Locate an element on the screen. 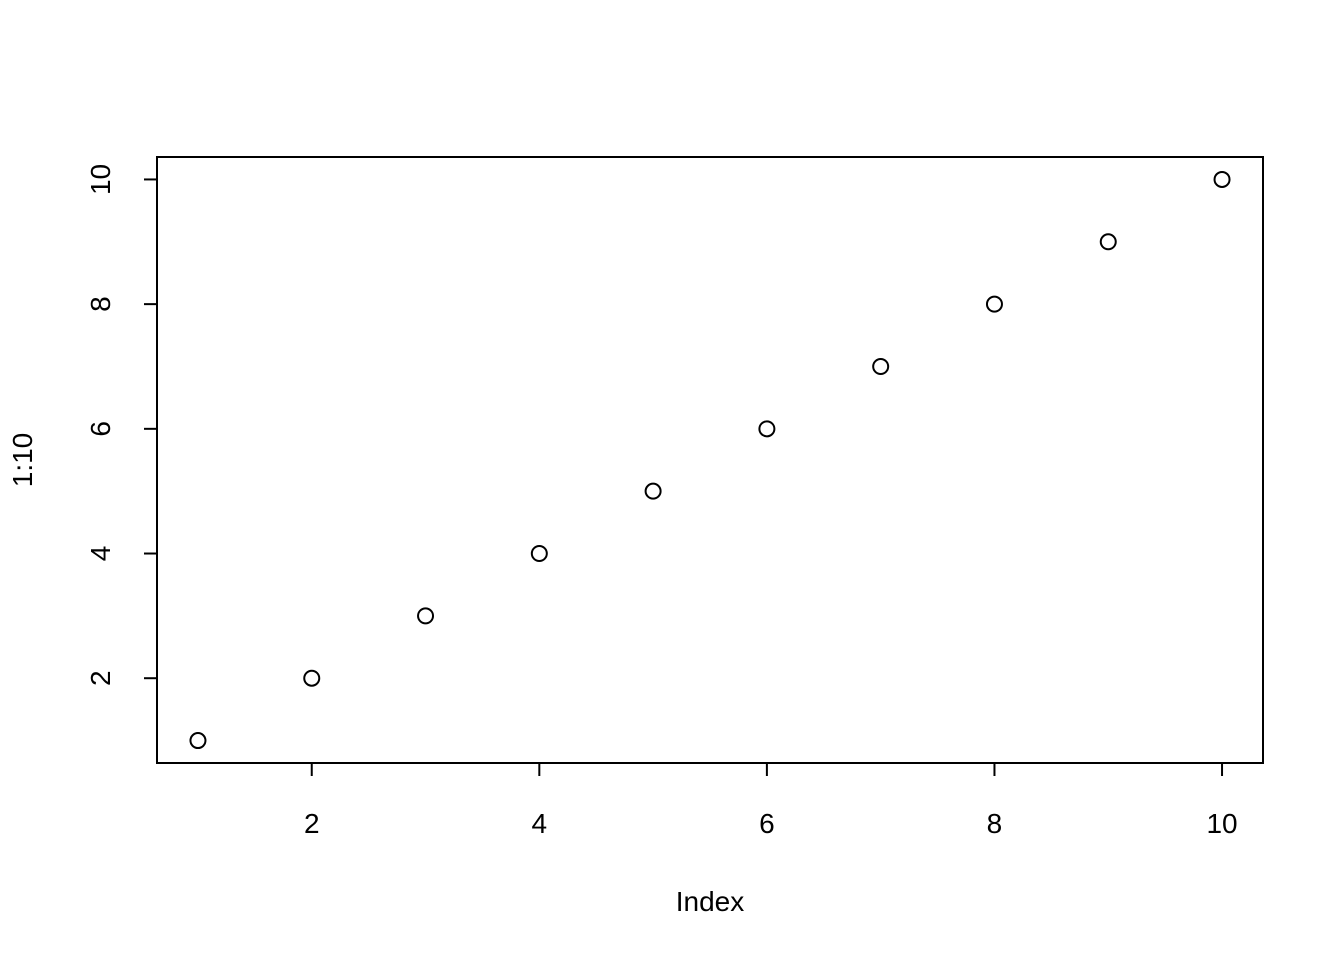 The height and width of the screenshot is (960, 1344). x-tick-label: 2 is located at coordinates (312, 823).